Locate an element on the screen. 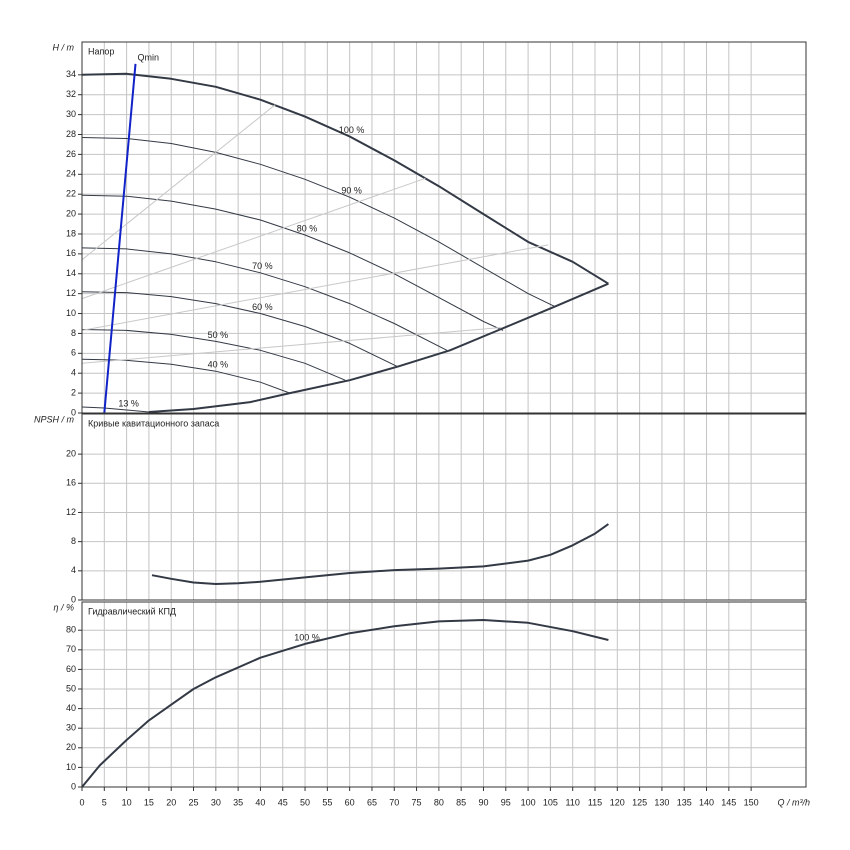 Image resolution: width=850 pixels, height=850 pixels. y-tick-label: 22 is located at coordinates (71, 194).